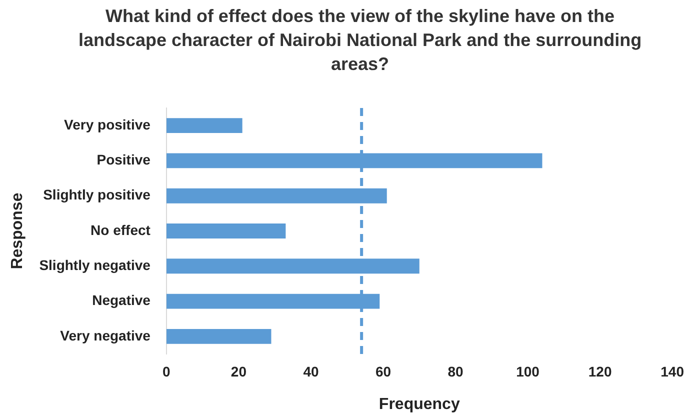 The width and height of the screenshot is (694, 418). What do you see at coordinates (238, 371) in the screenshot?
I see `x-tick-label: 20` at bounding box center [238, 371].